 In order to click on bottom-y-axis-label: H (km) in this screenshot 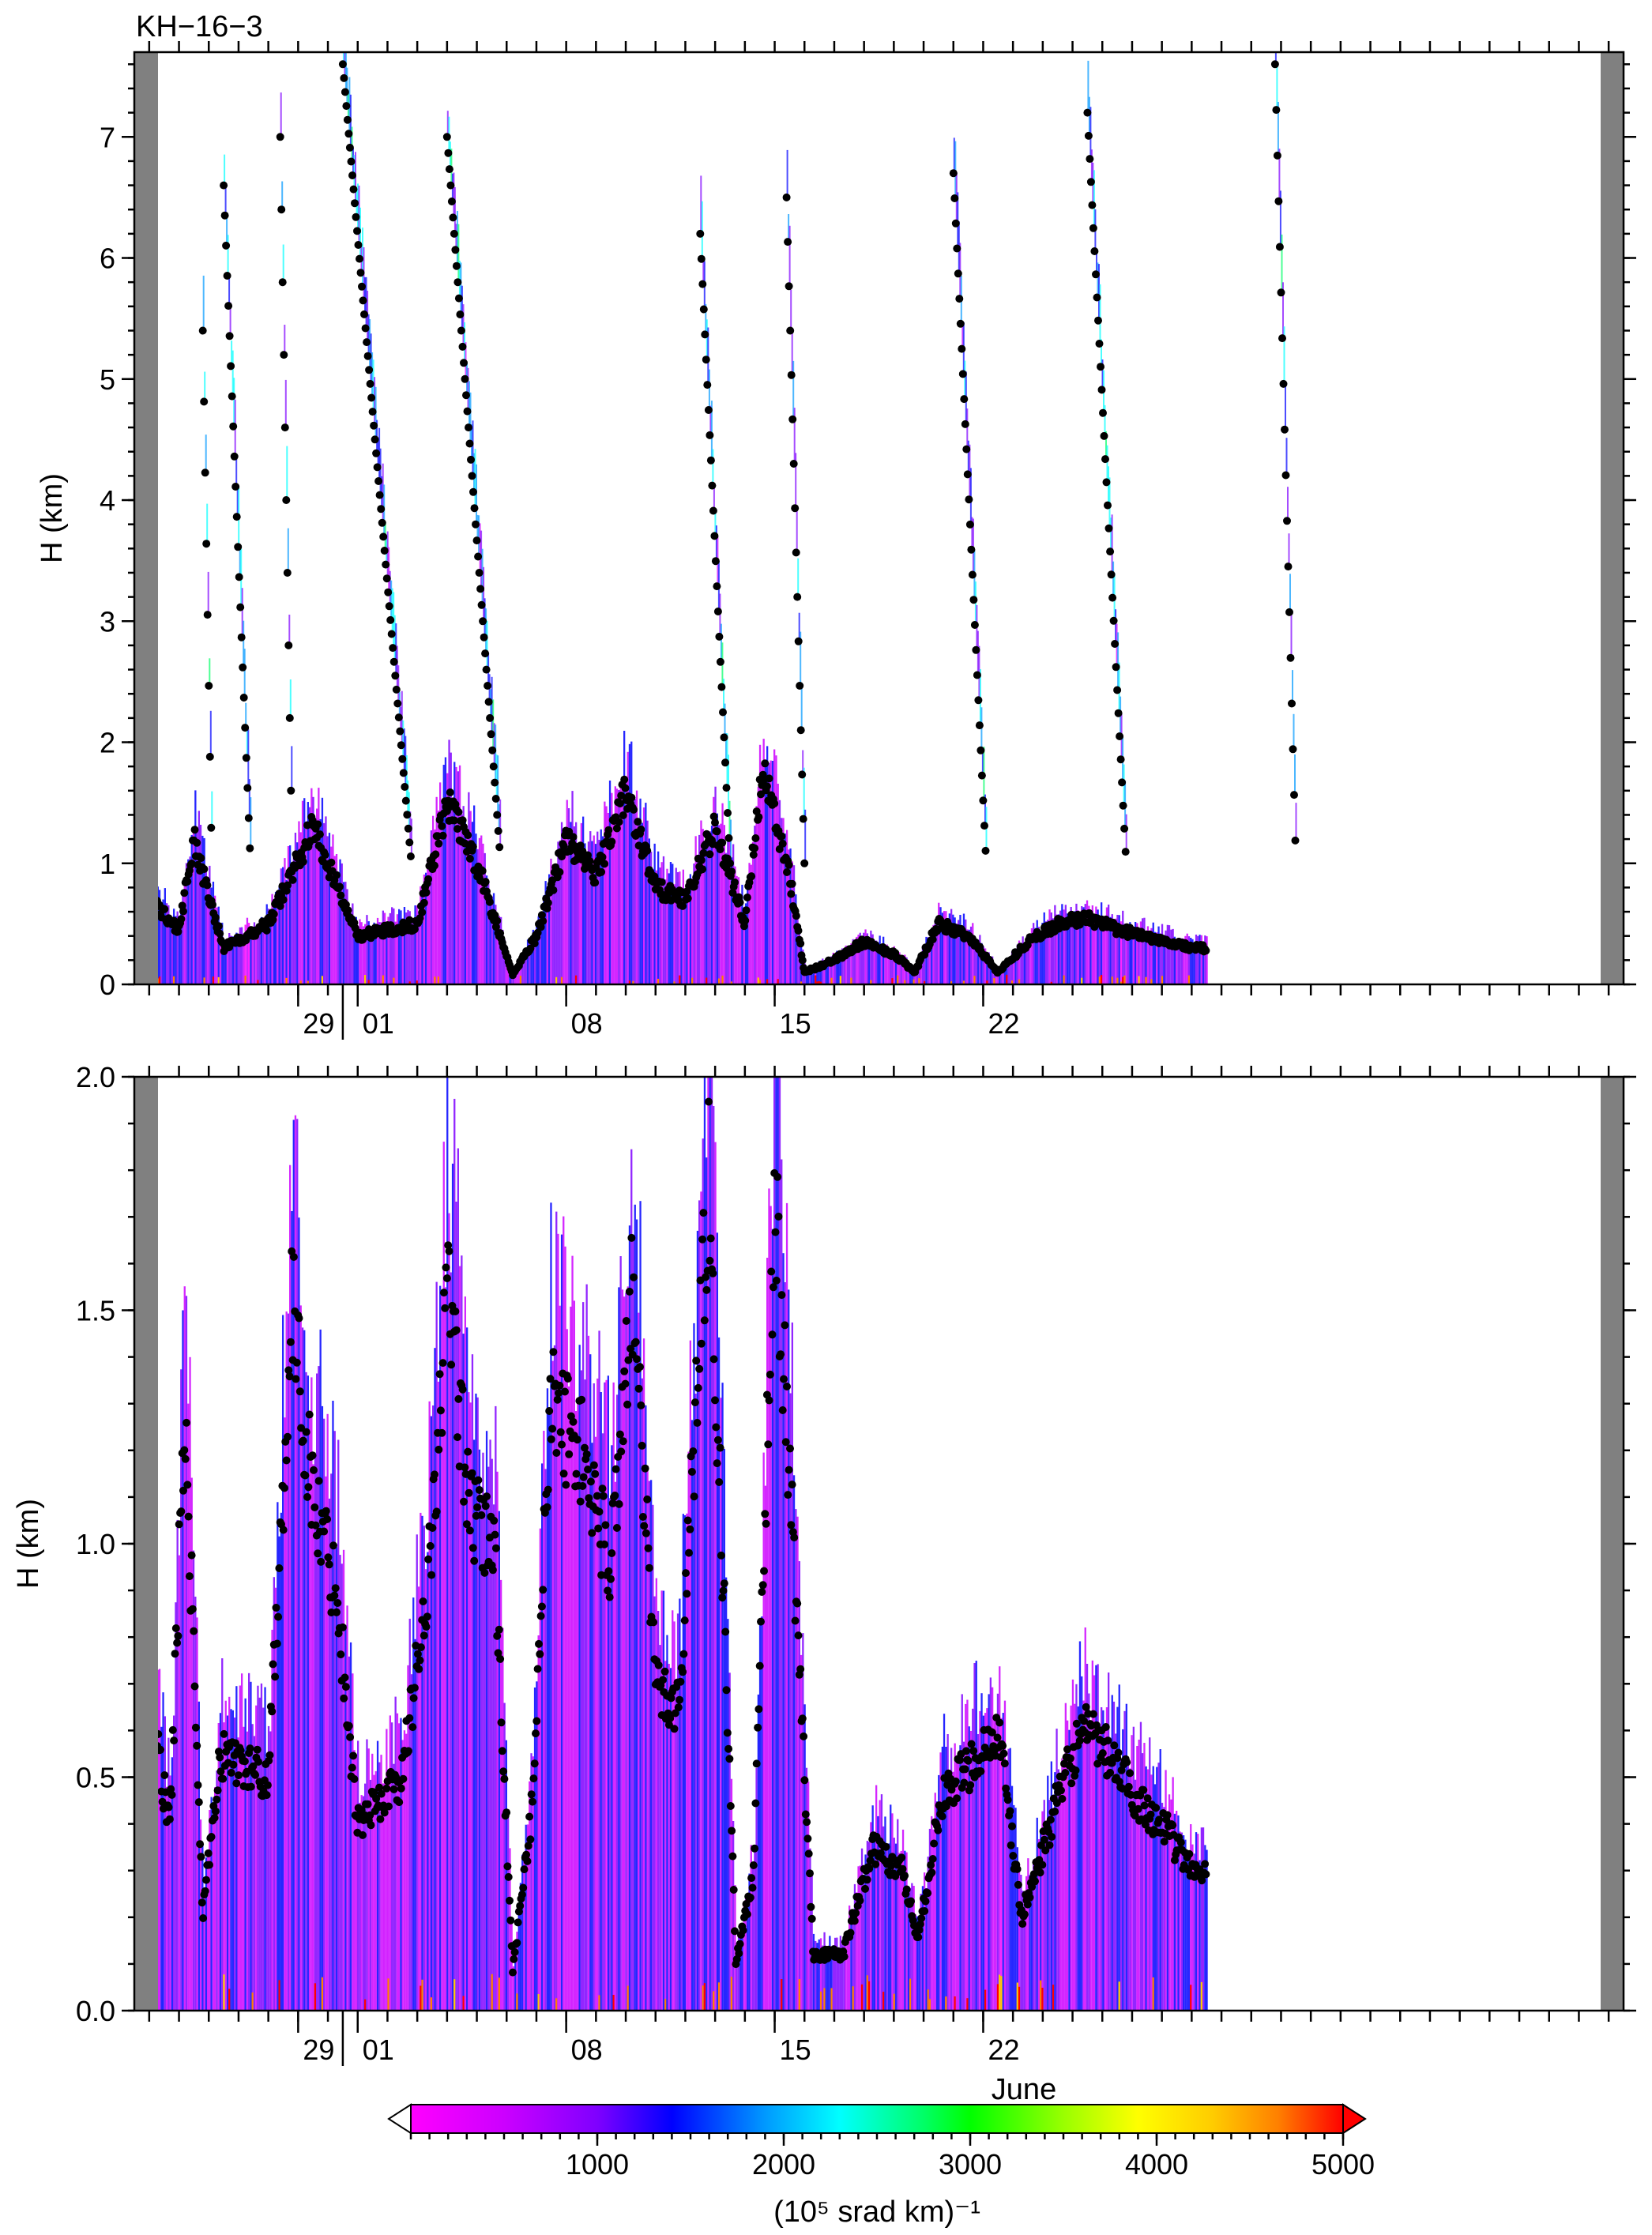, I will do `click(28, 1544)`.